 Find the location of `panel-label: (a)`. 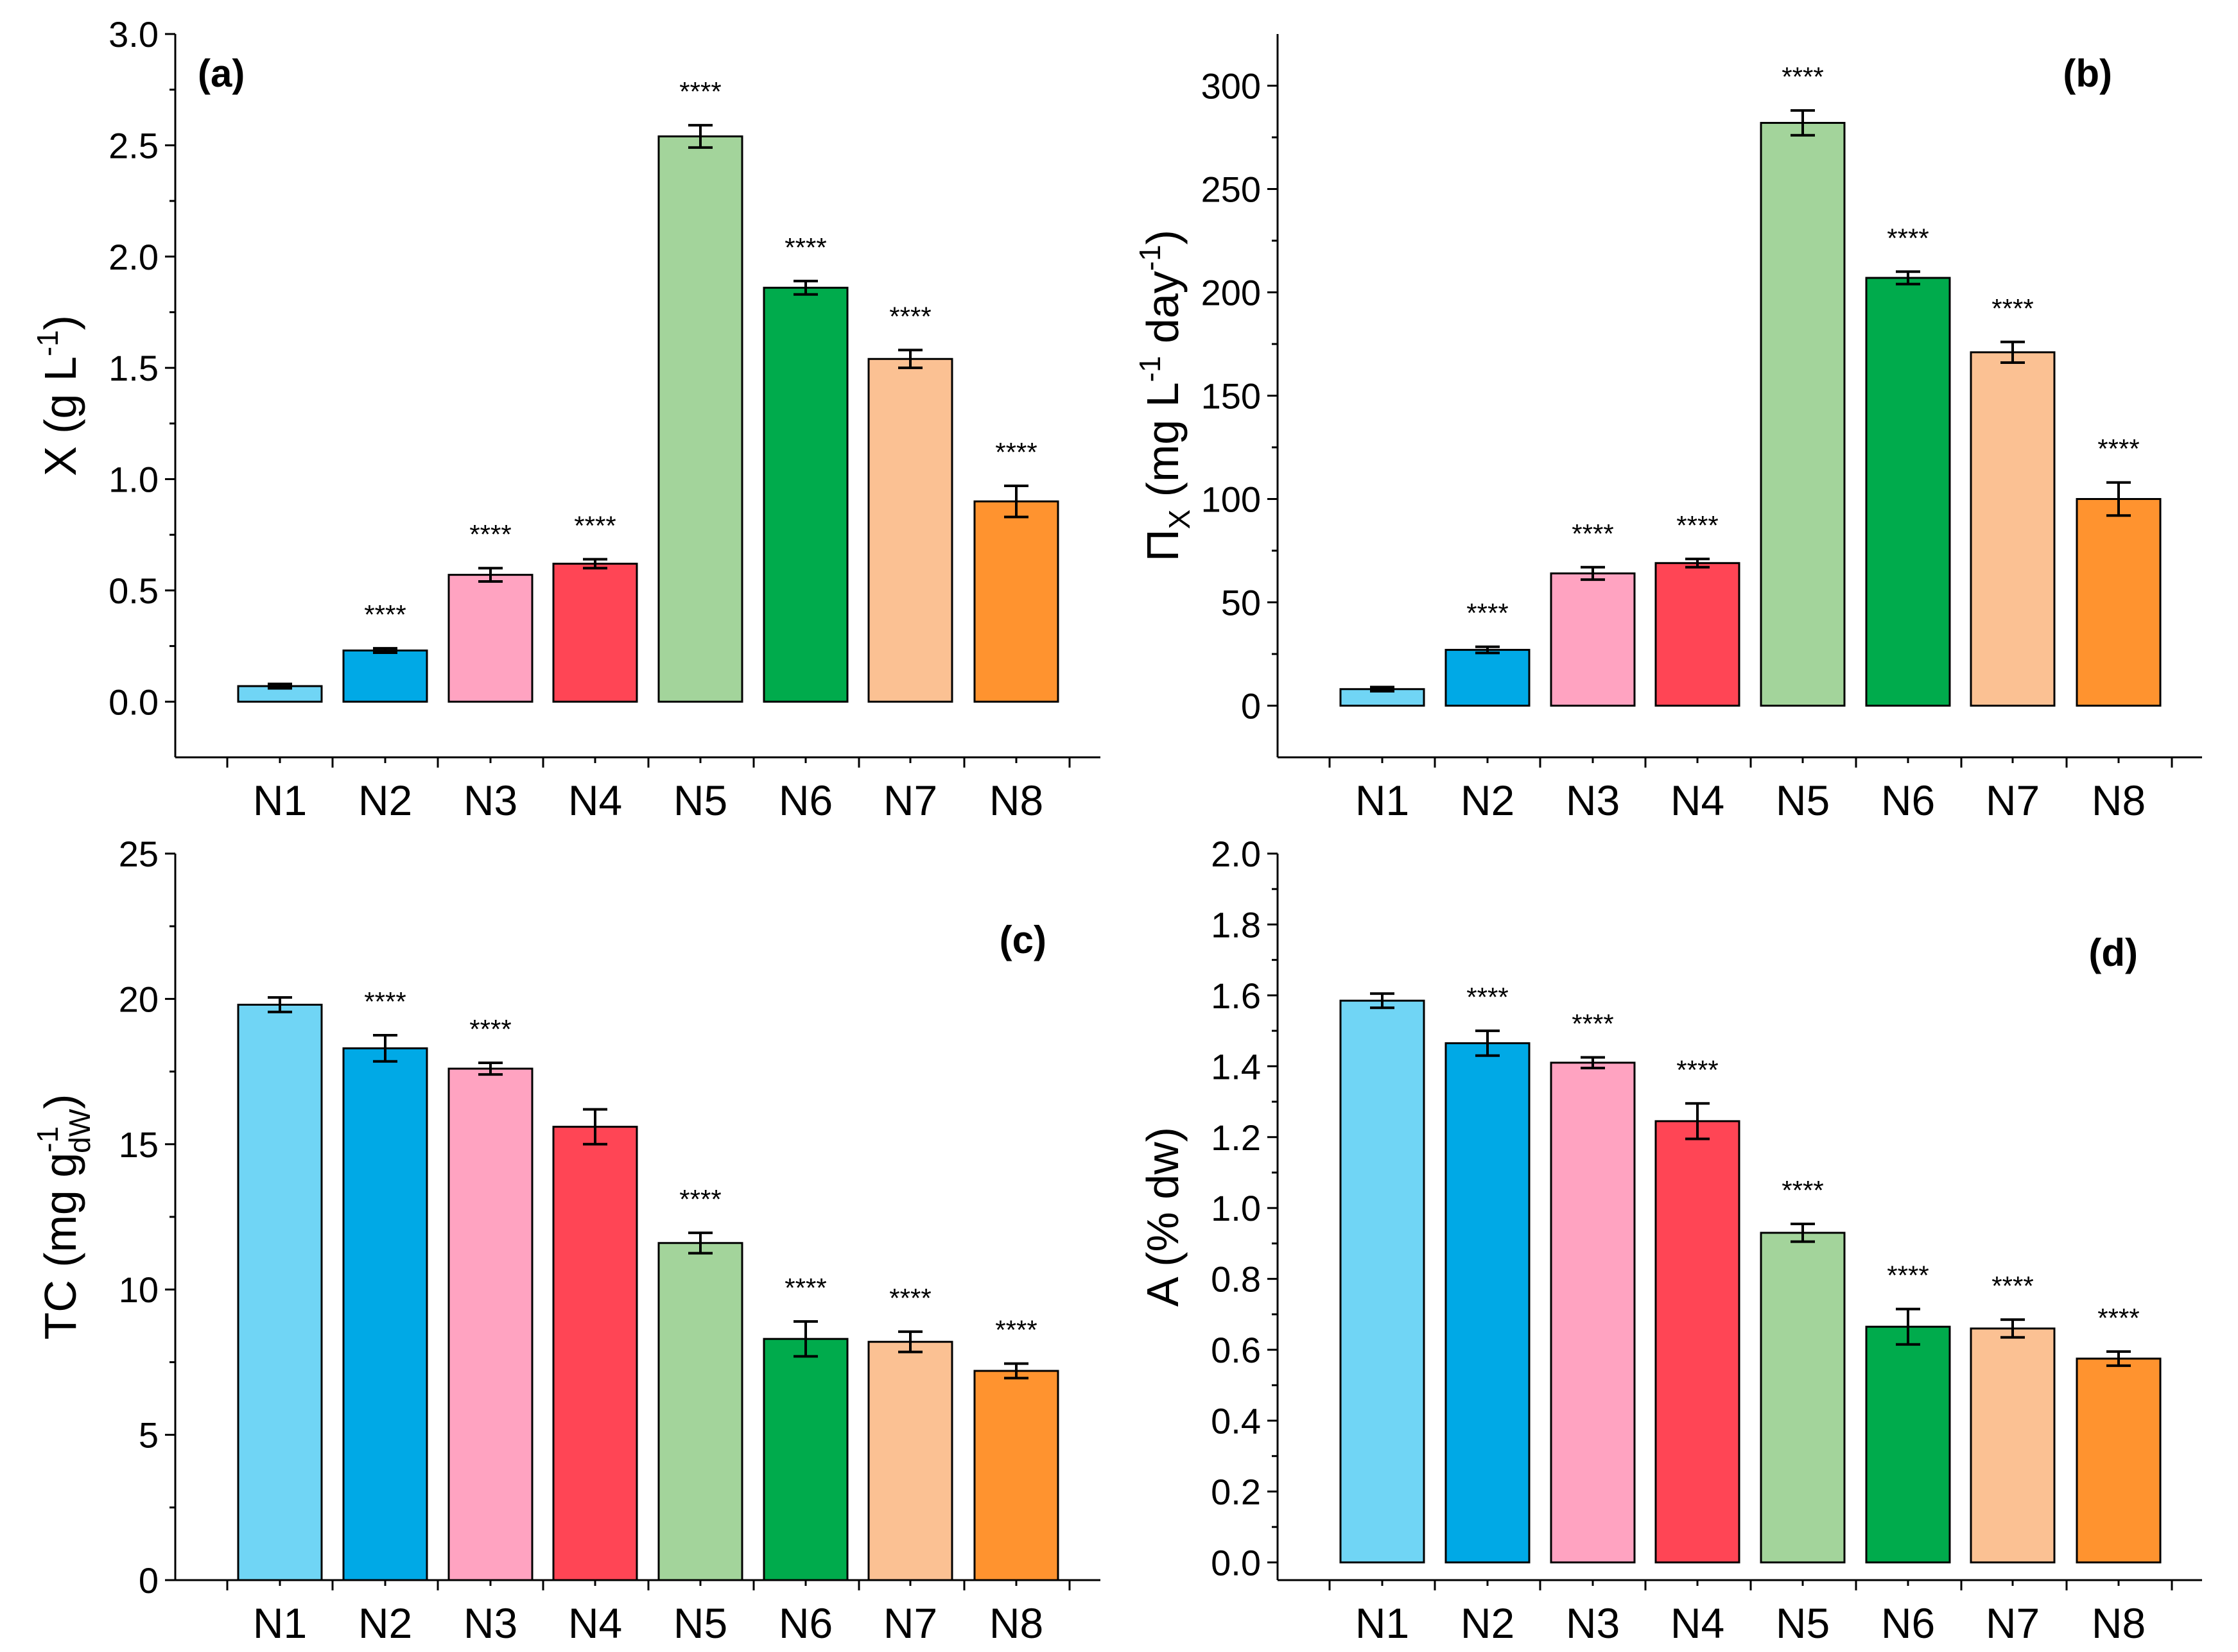

panel-label: (a) is located at coordinates (221, 73).